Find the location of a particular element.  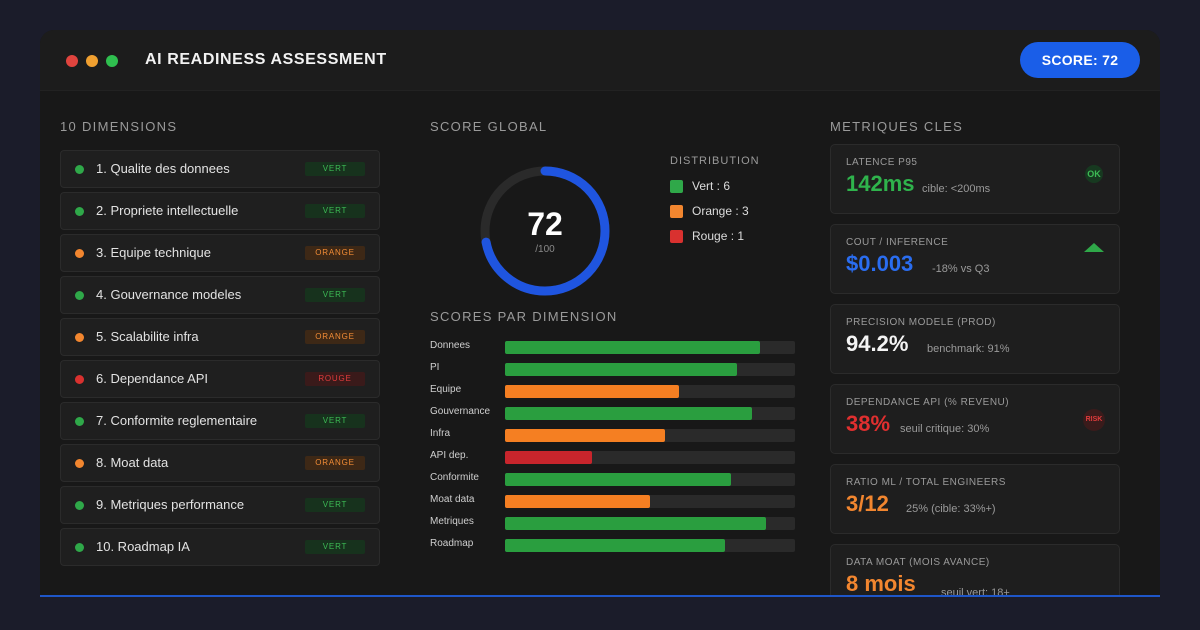

bar-label: API dep. is located at coordinates (449, 455).